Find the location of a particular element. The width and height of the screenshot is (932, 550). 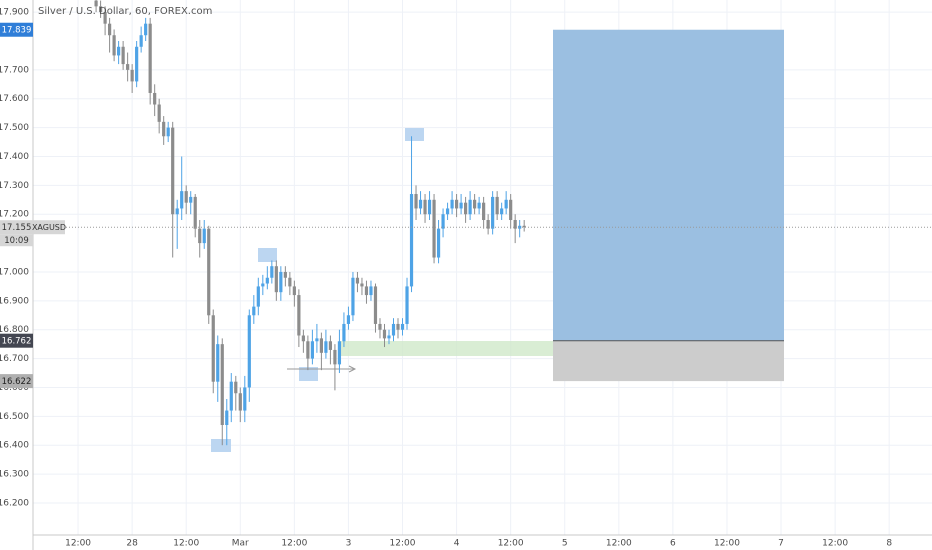

symbol-label: XAGUSD is located at coordinates (49, 227).